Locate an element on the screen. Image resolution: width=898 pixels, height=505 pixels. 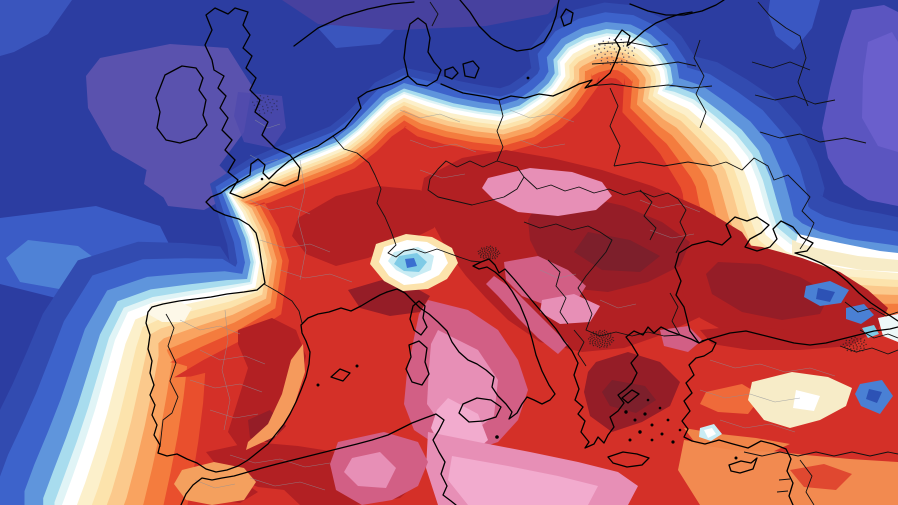
border-germany-poland-czech is located at coordinates (476, 152).